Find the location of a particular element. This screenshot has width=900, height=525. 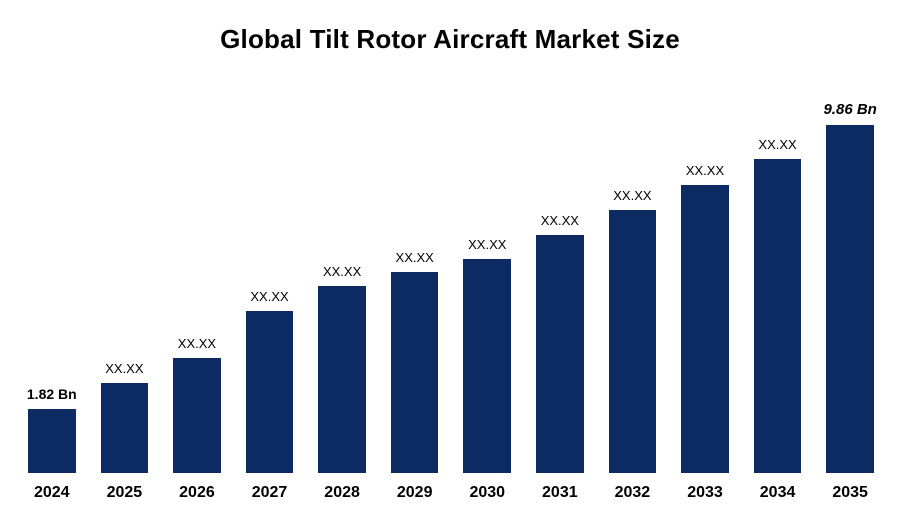

x-tick-2035: 2035 is located at coordinates (850, 492).